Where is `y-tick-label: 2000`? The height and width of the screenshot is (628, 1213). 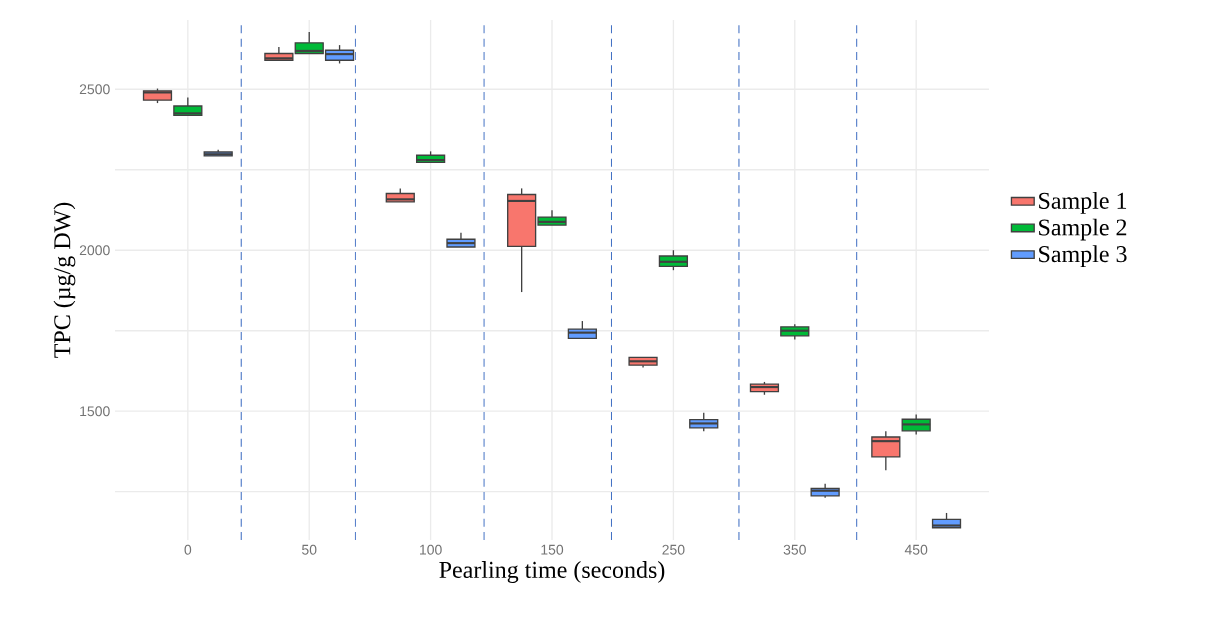
y-tick-label: 2000 is located at coordinates (94, 250).